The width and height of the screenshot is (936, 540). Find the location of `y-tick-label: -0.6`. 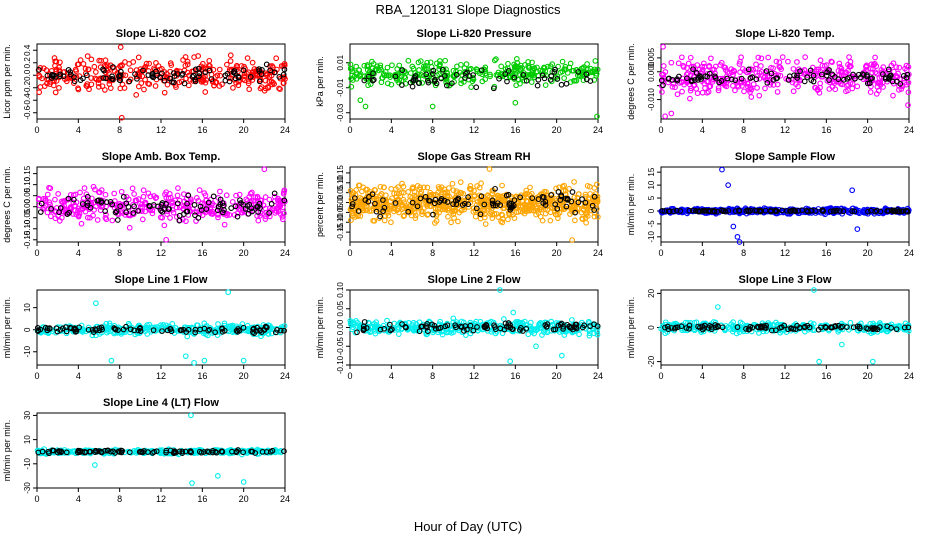

y-tick-label: -0.6 is located at coordinates (27, 112).